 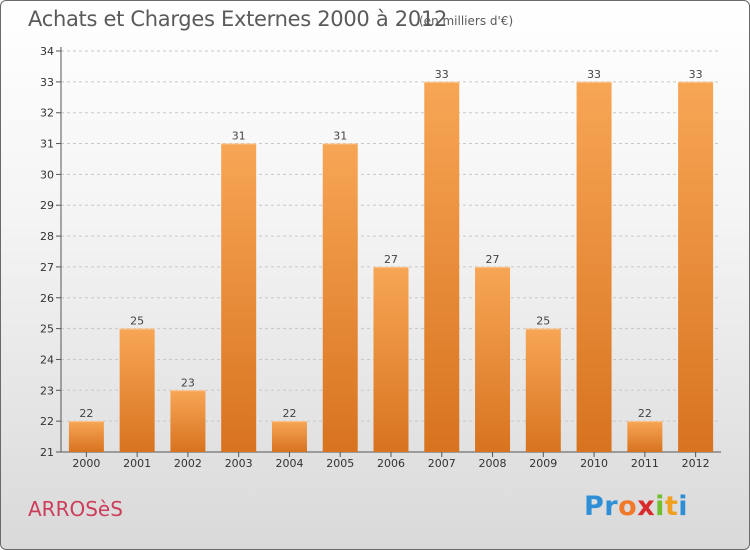 I want to click on y-tick-label: 21, so click(x=47, y=452).